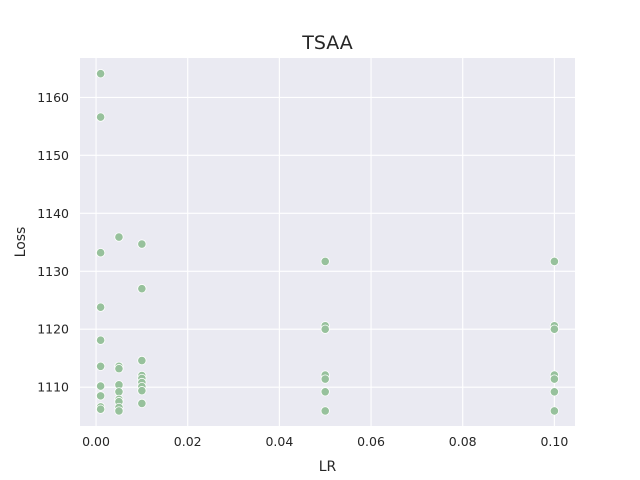 The height and width of the screenshot is (480, 640). Describe the element at coordinates (53, 242) in the screenshot. I see `y-tick-labels: 1110 1120 1130 1140 1150 1160` at that location.